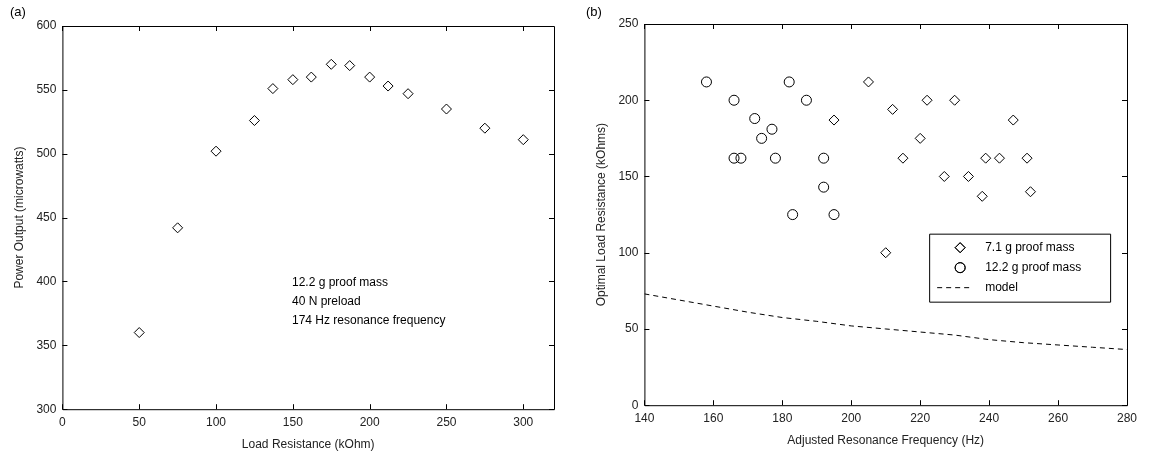 This screenshot has width=1149, height=458. I want to click on x-axis-title: Adjusted Resonance Frequency (Hz), so click(886, 440).